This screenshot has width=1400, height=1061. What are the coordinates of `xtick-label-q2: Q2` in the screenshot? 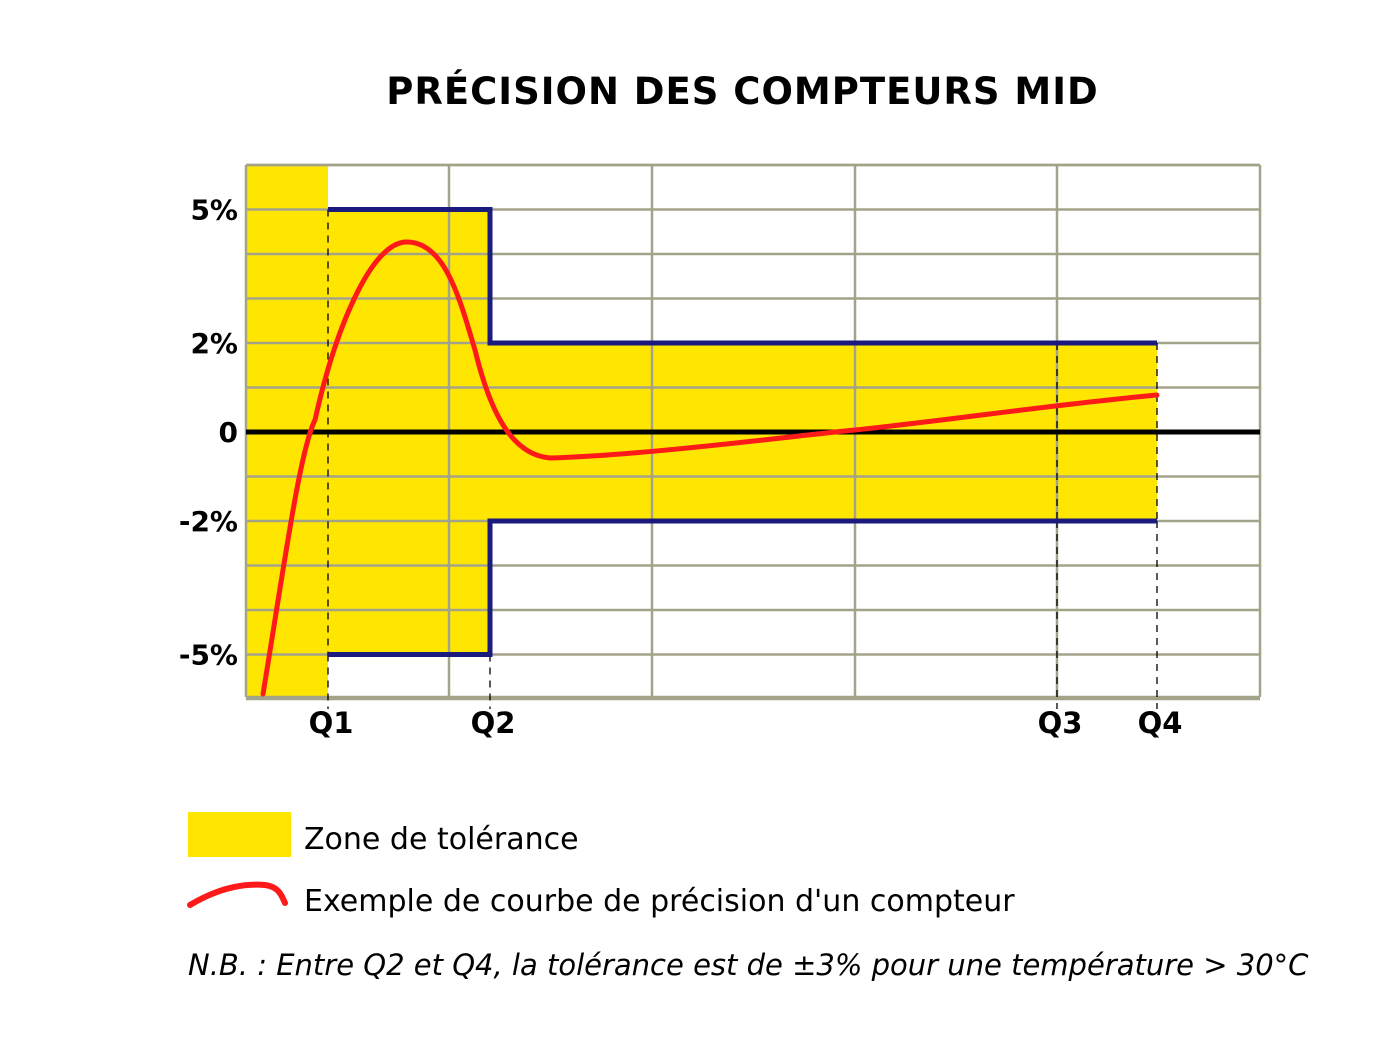 It's located at (493, 723).